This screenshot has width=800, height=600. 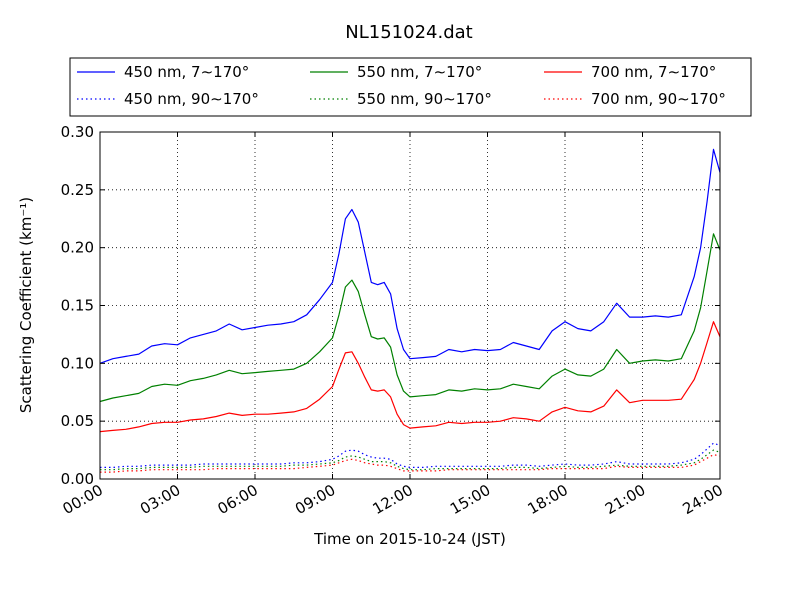 I want to click on legend-label: 700 nm, 90∼170°, so click(x=658, y=99).